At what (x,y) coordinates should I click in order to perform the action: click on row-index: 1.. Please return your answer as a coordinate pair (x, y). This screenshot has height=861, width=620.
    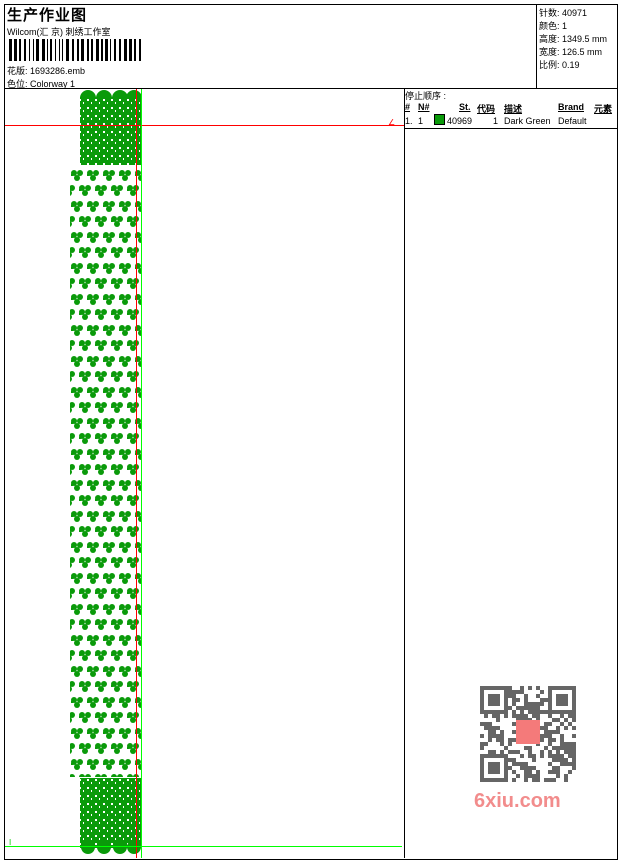
    Looking at the image, I should click on (409, 121).